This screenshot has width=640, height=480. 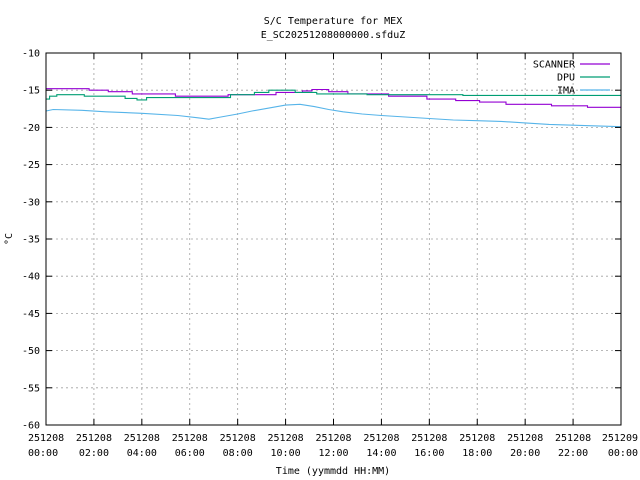 I want to click on x-tick-label-time: 12:00, so click(x=333, y=453).